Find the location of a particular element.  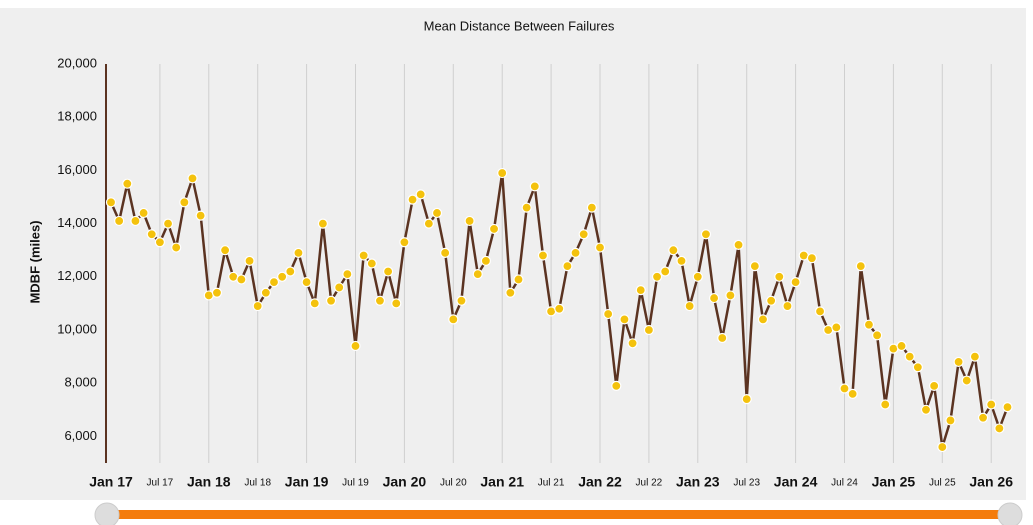

x-tick-label: Jul 21 is located at coordinates (551, 483).